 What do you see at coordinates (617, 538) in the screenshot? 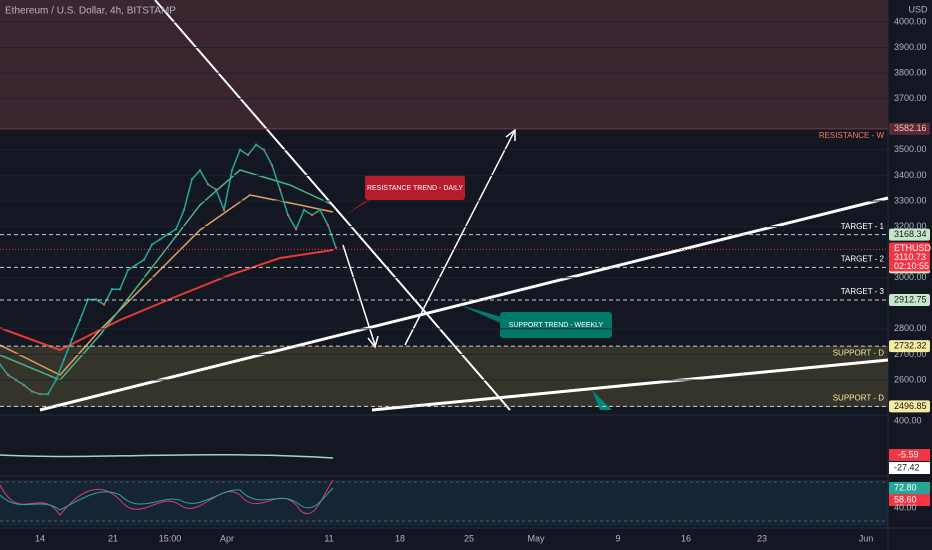
I see `time-label: 9` at bounding box center [617, 538].